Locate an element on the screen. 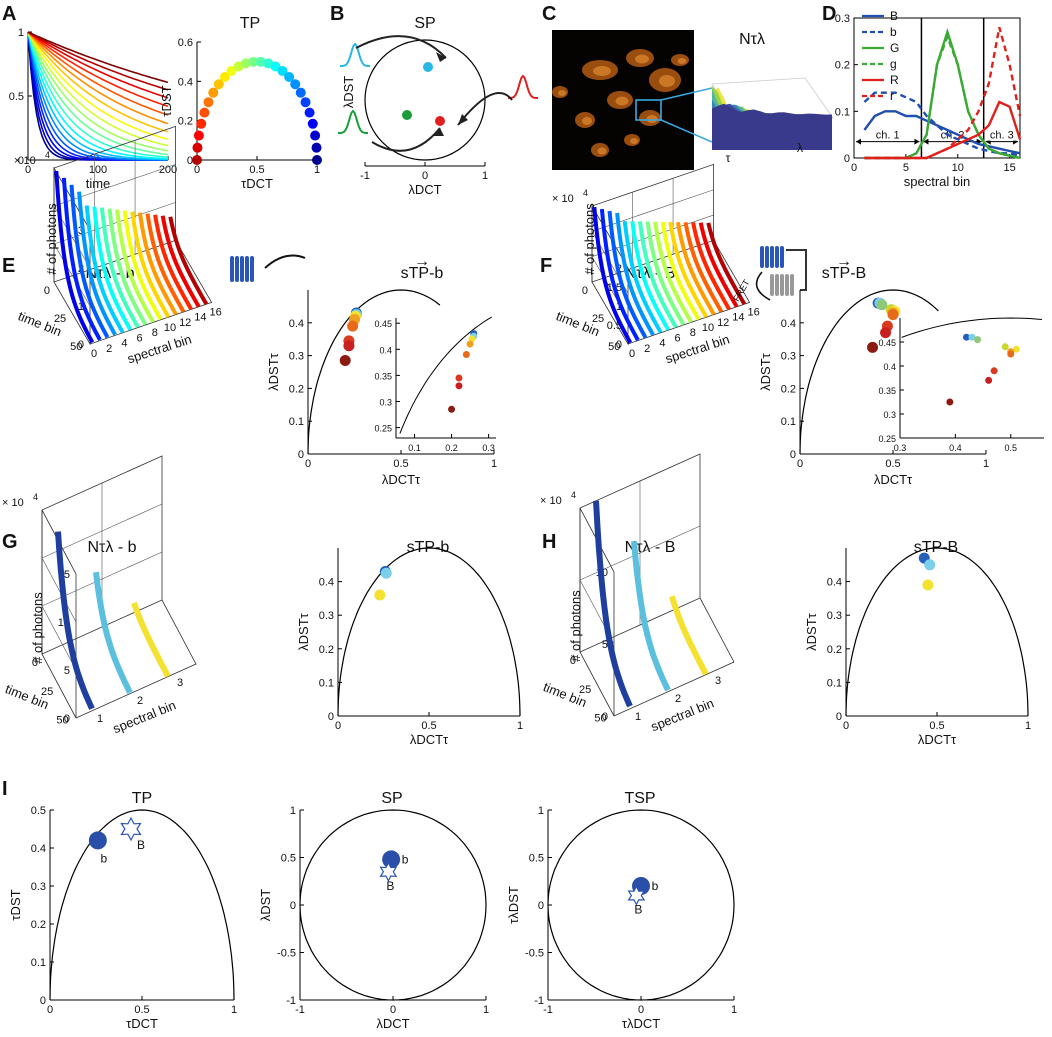 Image resolution: width=1052 pixels, height=1037 pixels. series-b is located at coordinates (942, 124).